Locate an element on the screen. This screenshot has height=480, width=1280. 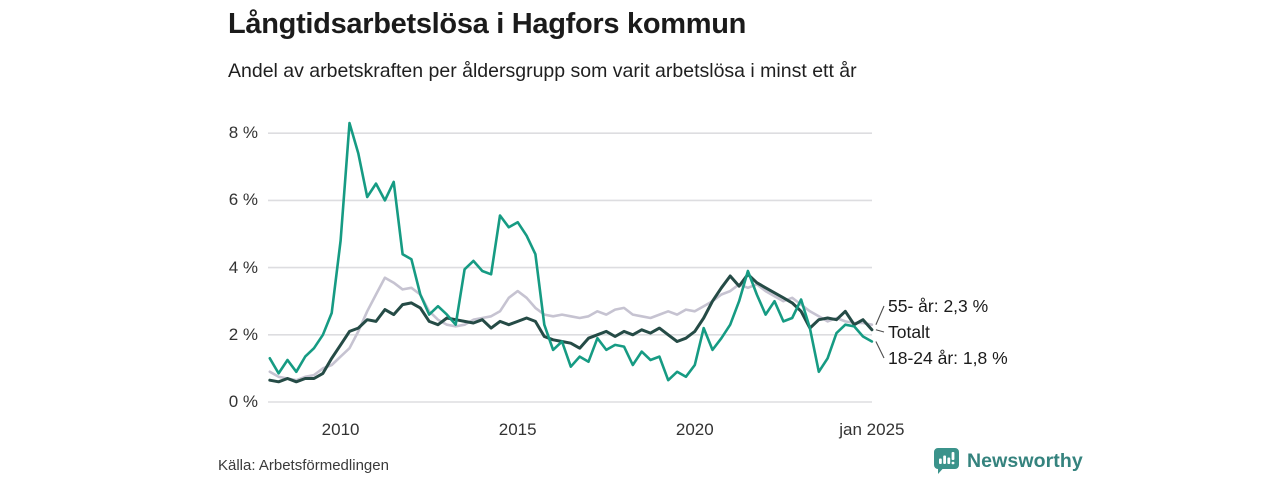
end-label-youth: 18-24 år: 1,8 % is located at coordinates (948, 358).